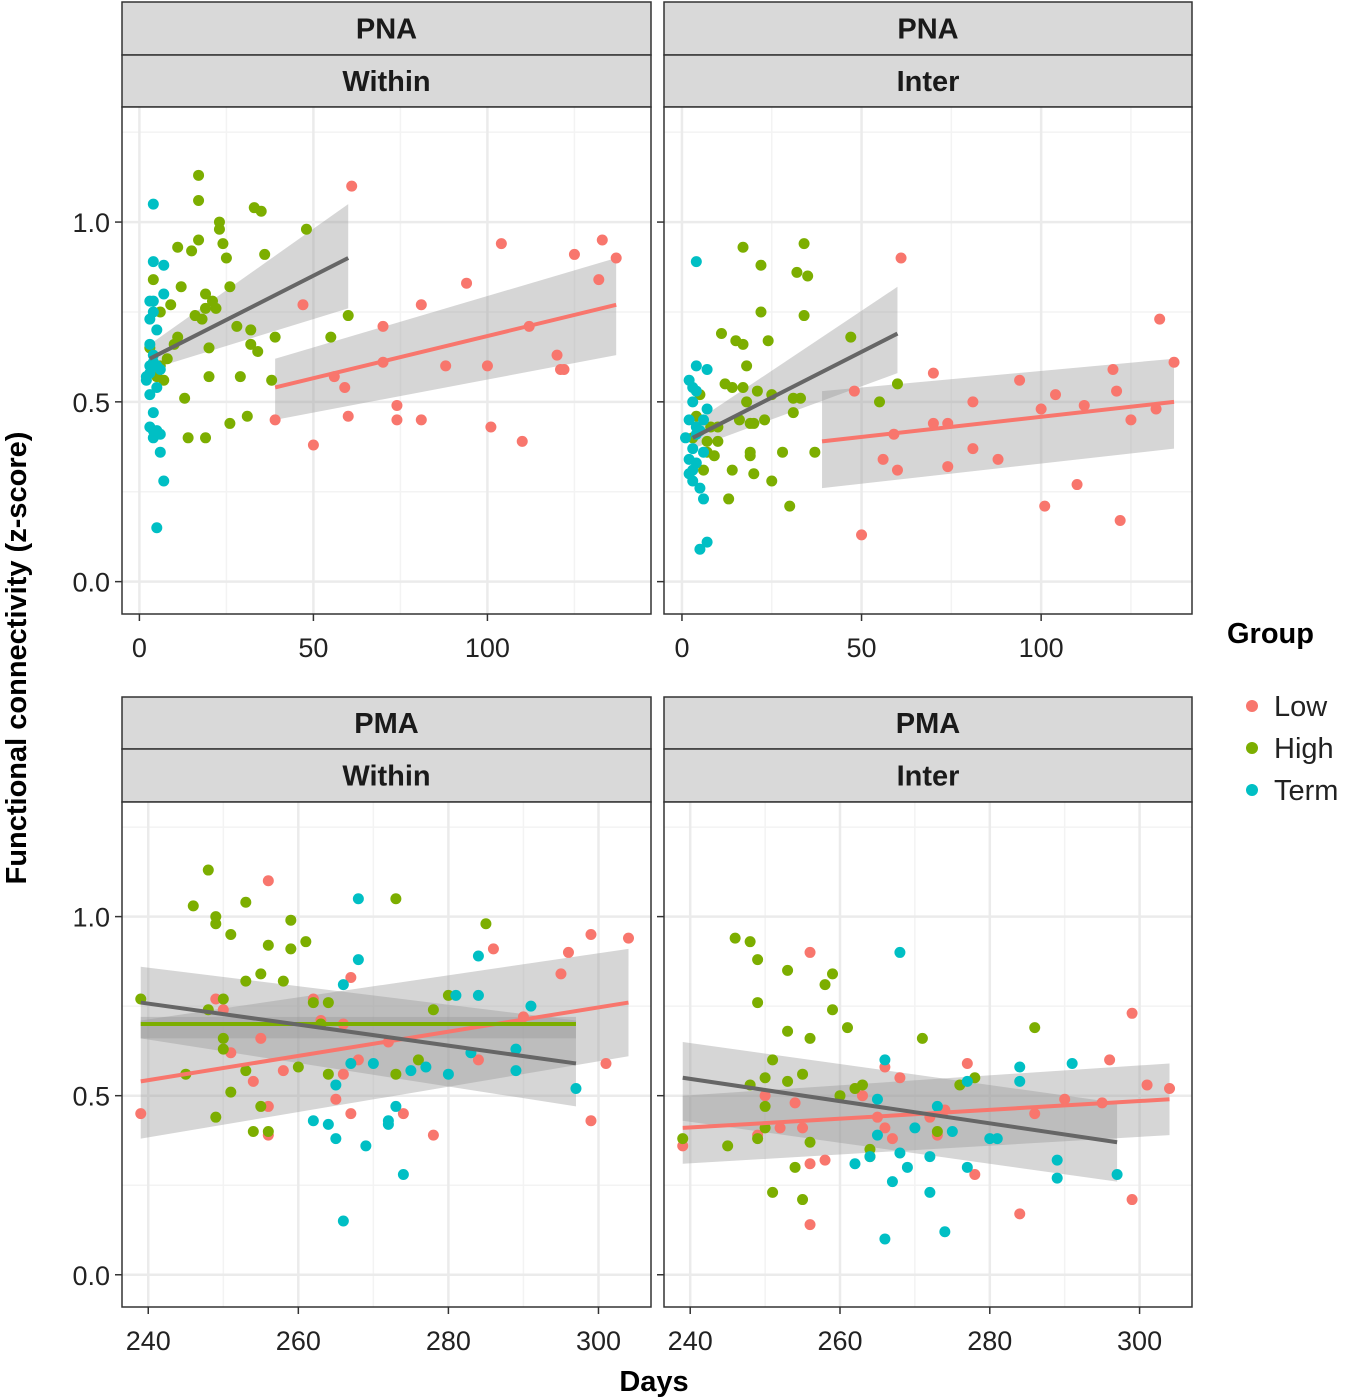 The image size is (1347, 1400). Describe the element at coordinates (386, 30) in the screenshot. I see `strip-top-label: PNA` at that location.